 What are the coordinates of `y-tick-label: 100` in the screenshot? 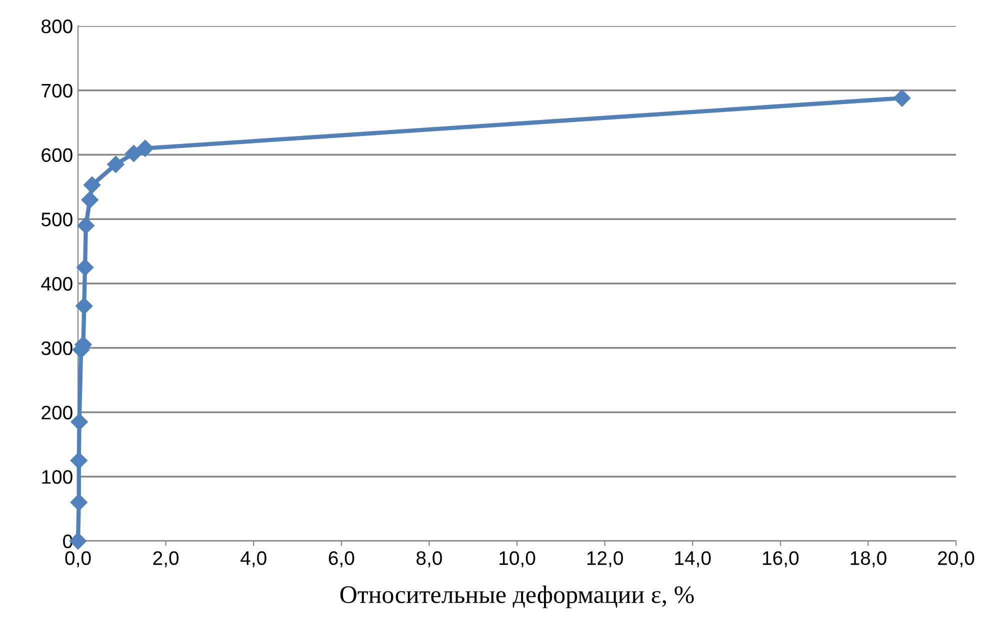 It's located at (57, 477).